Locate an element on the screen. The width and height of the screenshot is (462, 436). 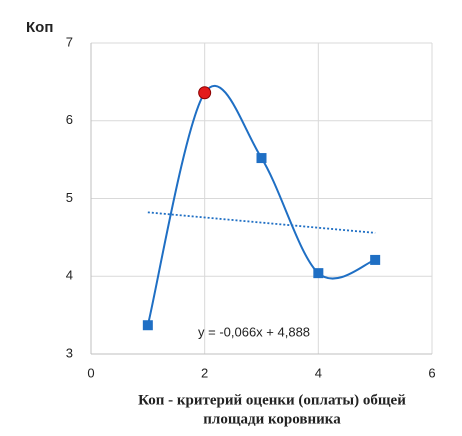
trendline is located at coordinates (261, 222).